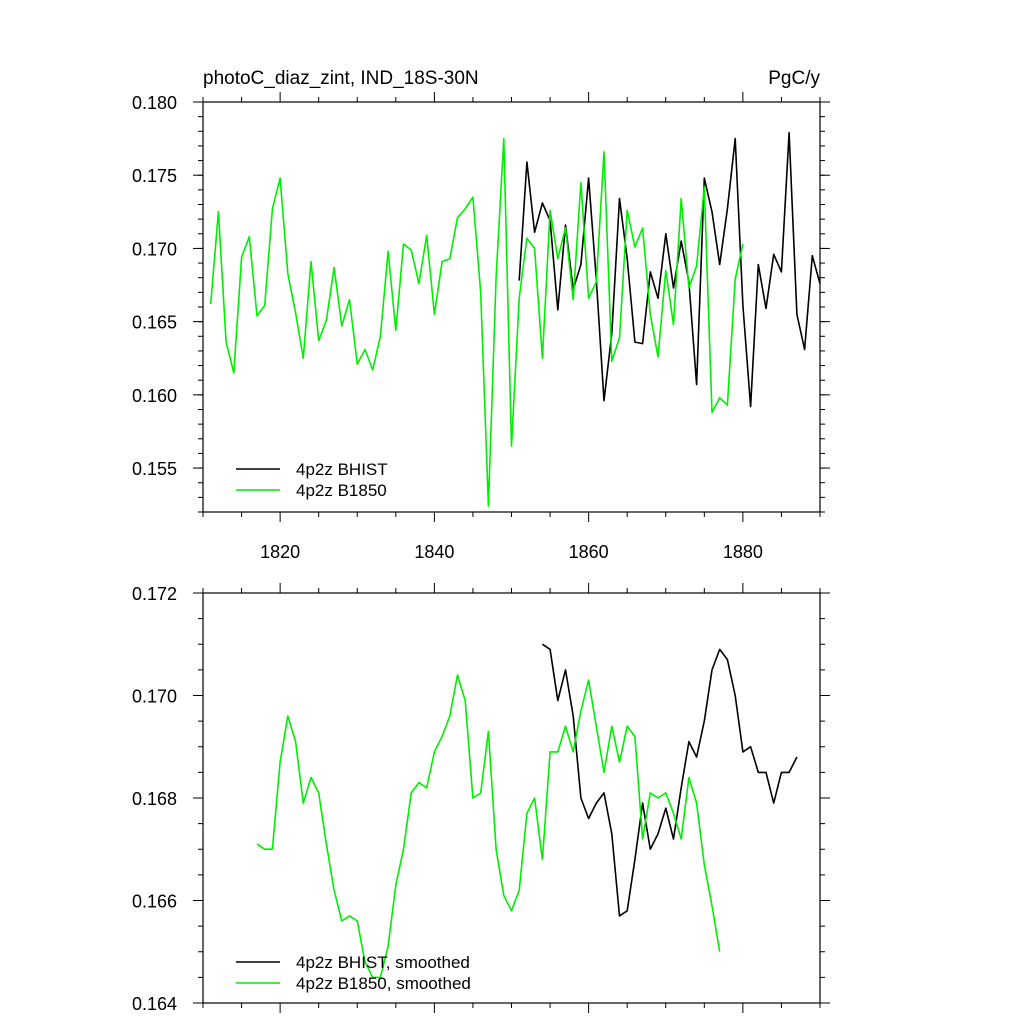 This screenshot has width=1024, height=1024. I want to click on y-tick-label: 0.175, so click(154, 176).